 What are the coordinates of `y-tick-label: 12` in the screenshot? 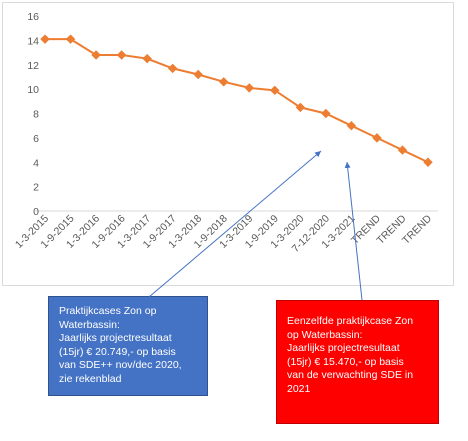 It's located at (33, 66).